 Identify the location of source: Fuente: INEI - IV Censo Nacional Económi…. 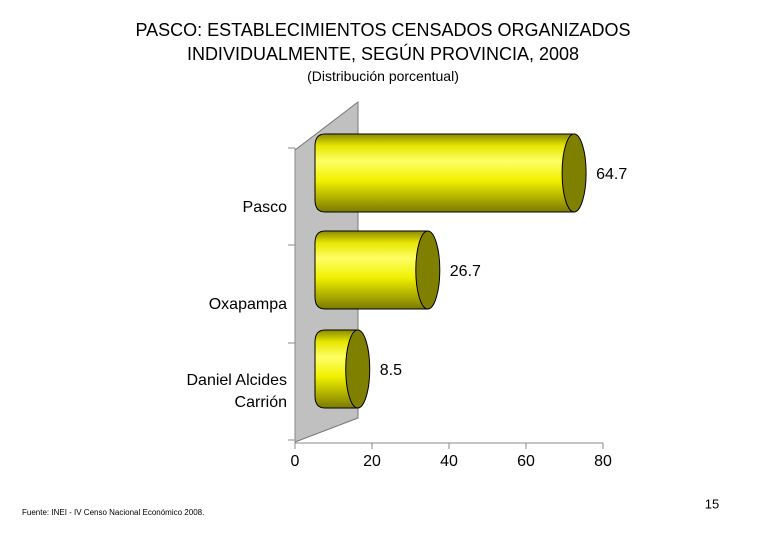
(113, 512).